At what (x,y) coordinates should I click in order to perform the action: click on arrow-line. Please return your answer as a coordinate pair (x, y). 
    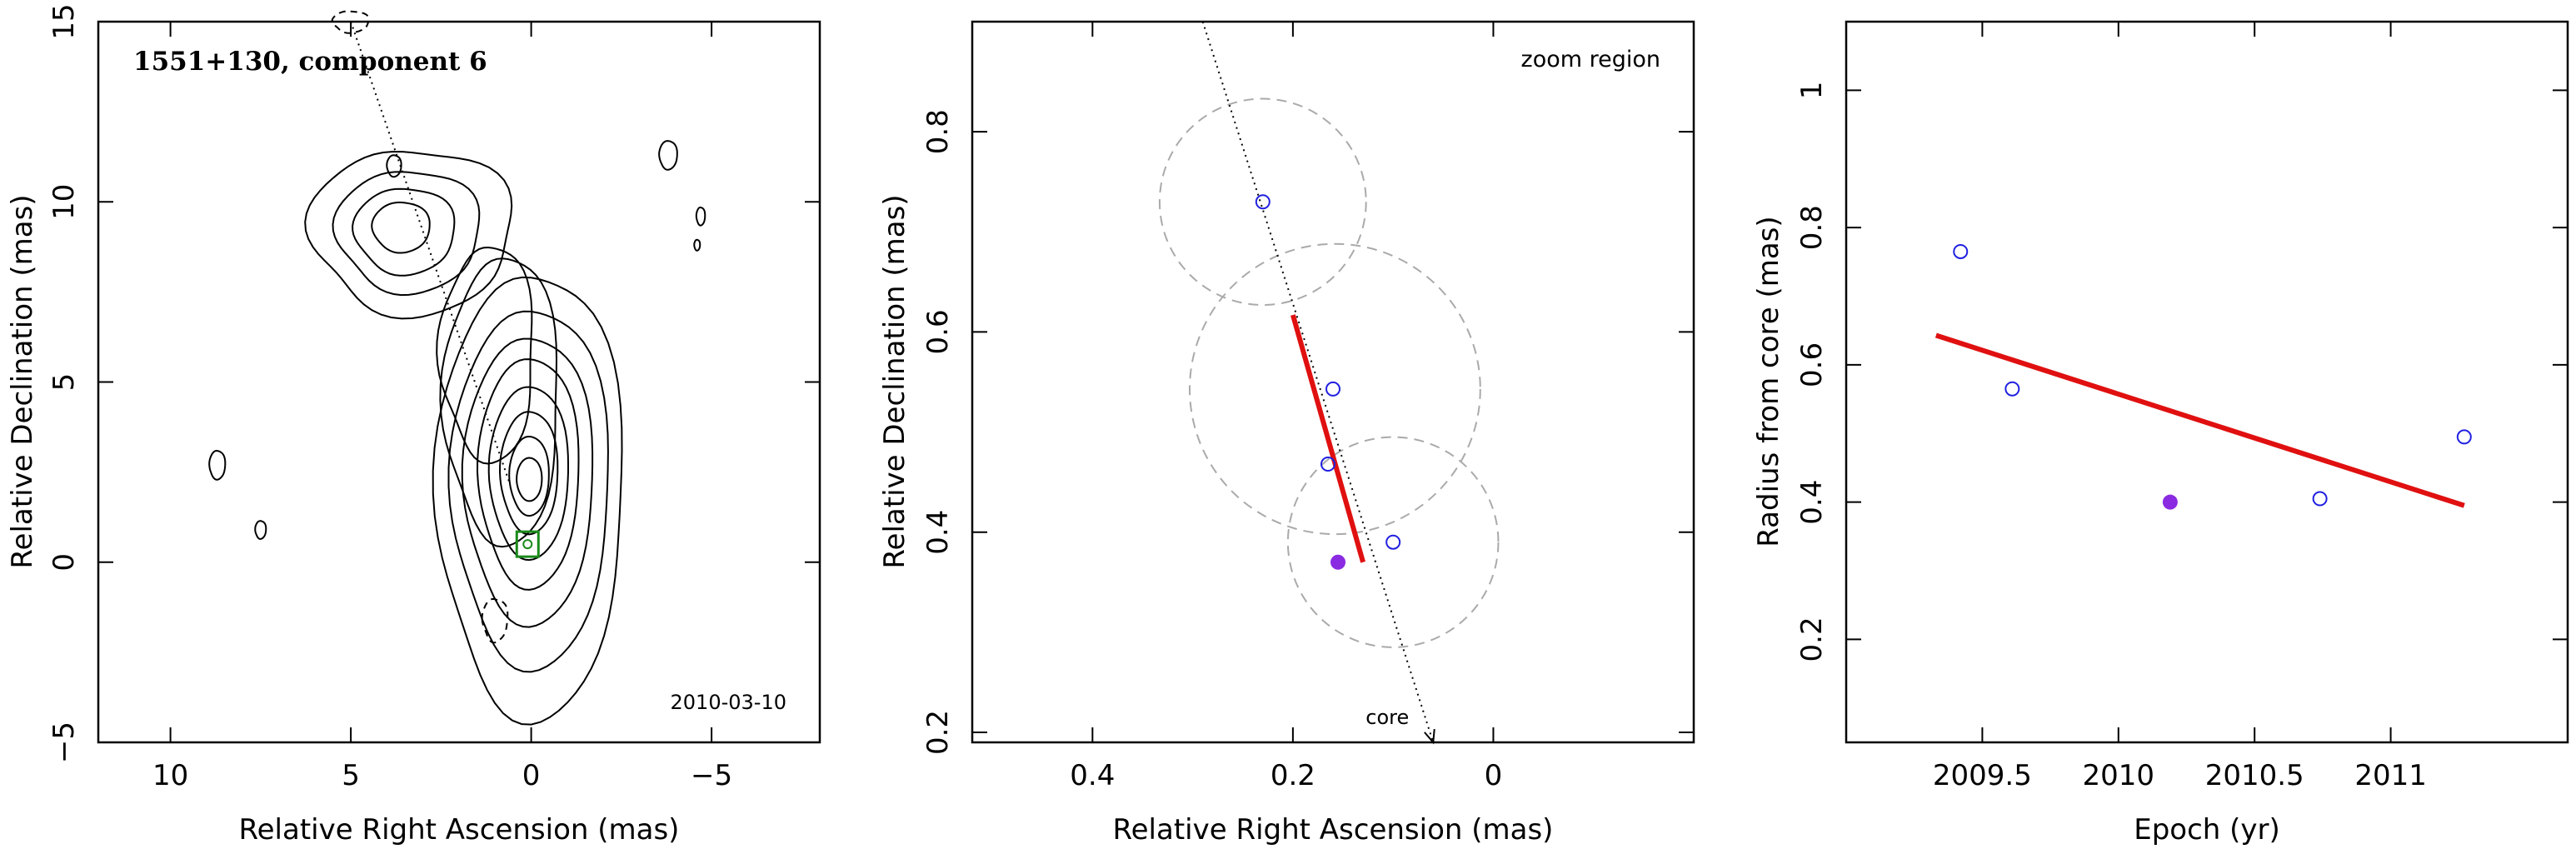
    Looking at the image, I should click on (1318, 382).